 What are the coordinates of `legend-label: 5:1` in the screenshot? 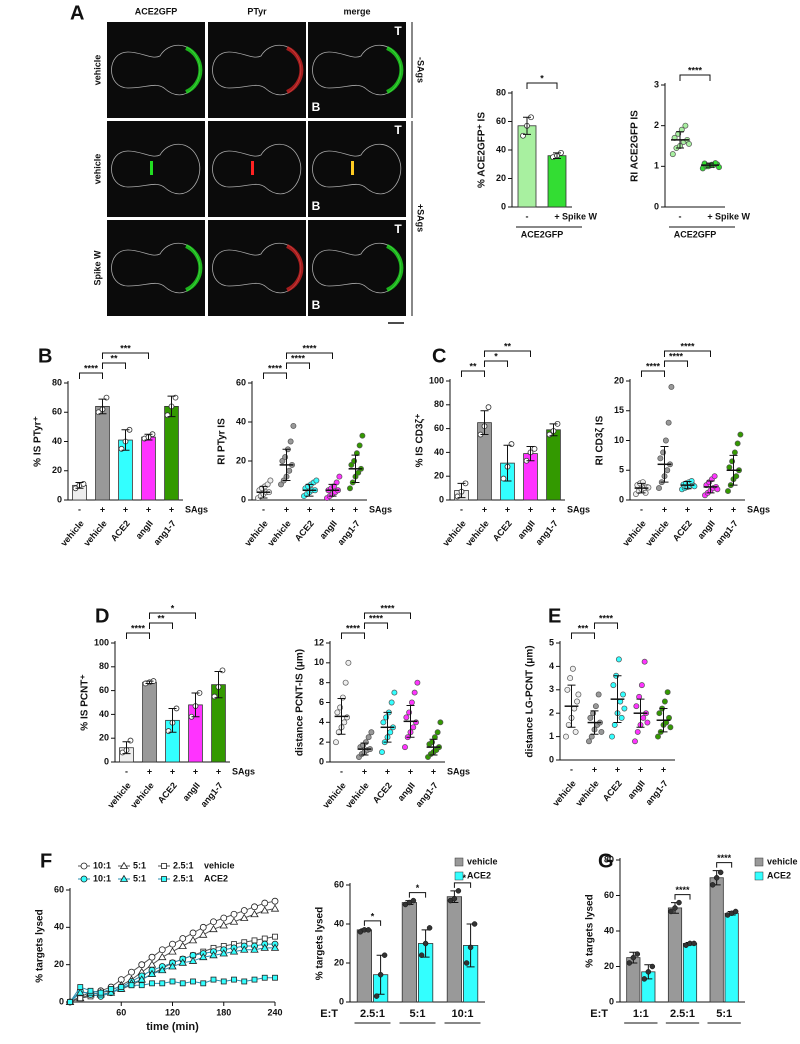 It's located at (139, 878).